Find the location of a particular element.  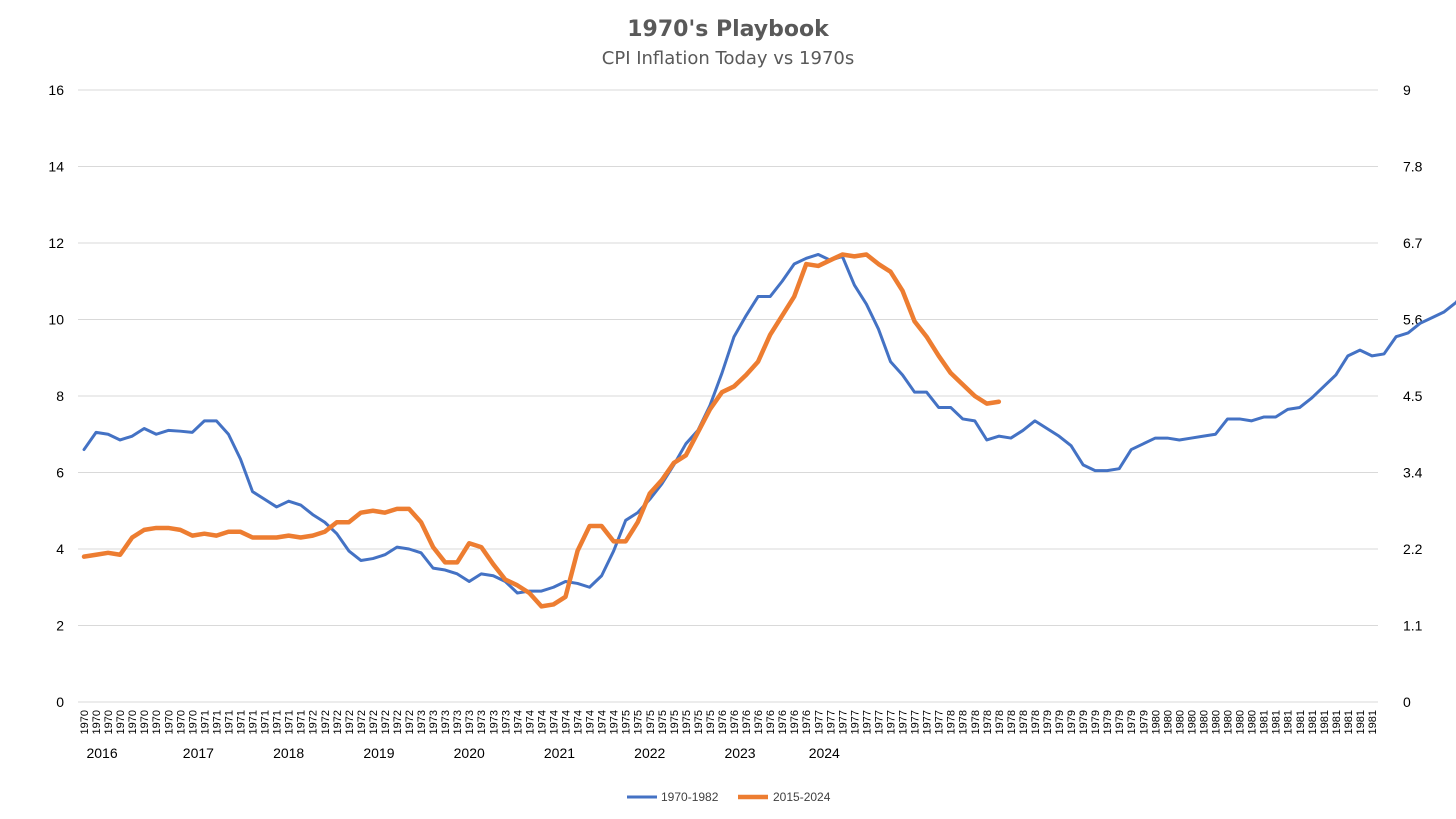

y-right-tick-label: 2.2 is located at coordinates (1413, 549).